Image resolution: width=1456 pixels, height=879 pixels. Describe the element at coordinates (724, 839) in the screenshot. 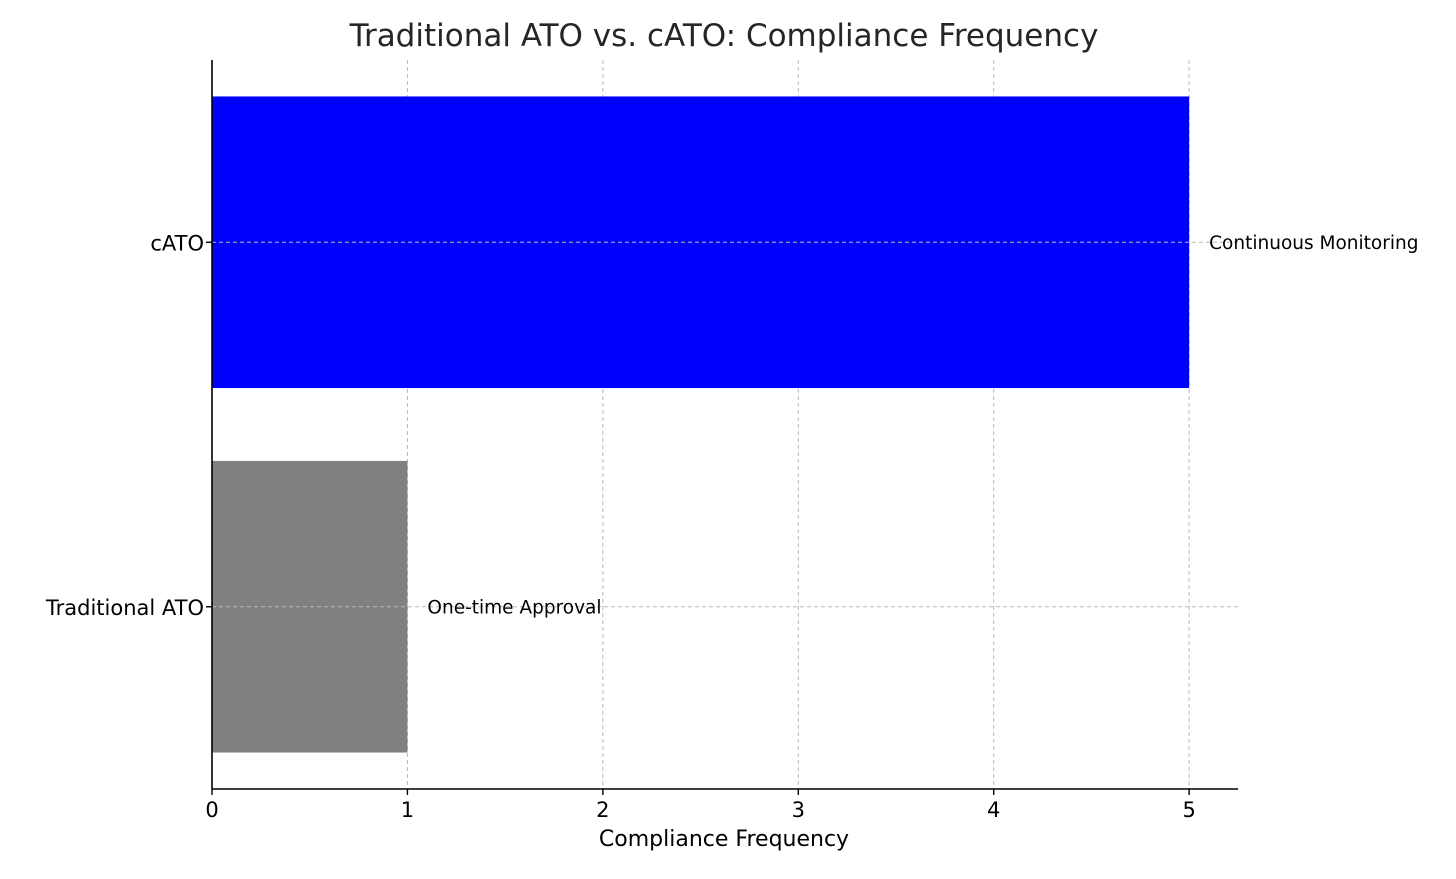

I see `x-axis-label: Compliance Frequency` at that location.